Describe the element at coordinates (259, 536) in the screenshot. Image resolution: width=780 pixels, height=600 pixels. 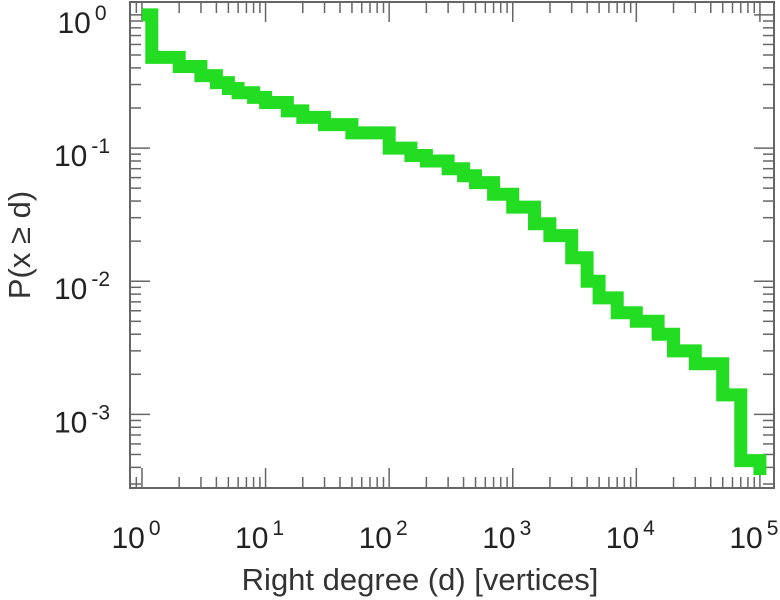
I see `x-tick-label: 10 1` at that location.